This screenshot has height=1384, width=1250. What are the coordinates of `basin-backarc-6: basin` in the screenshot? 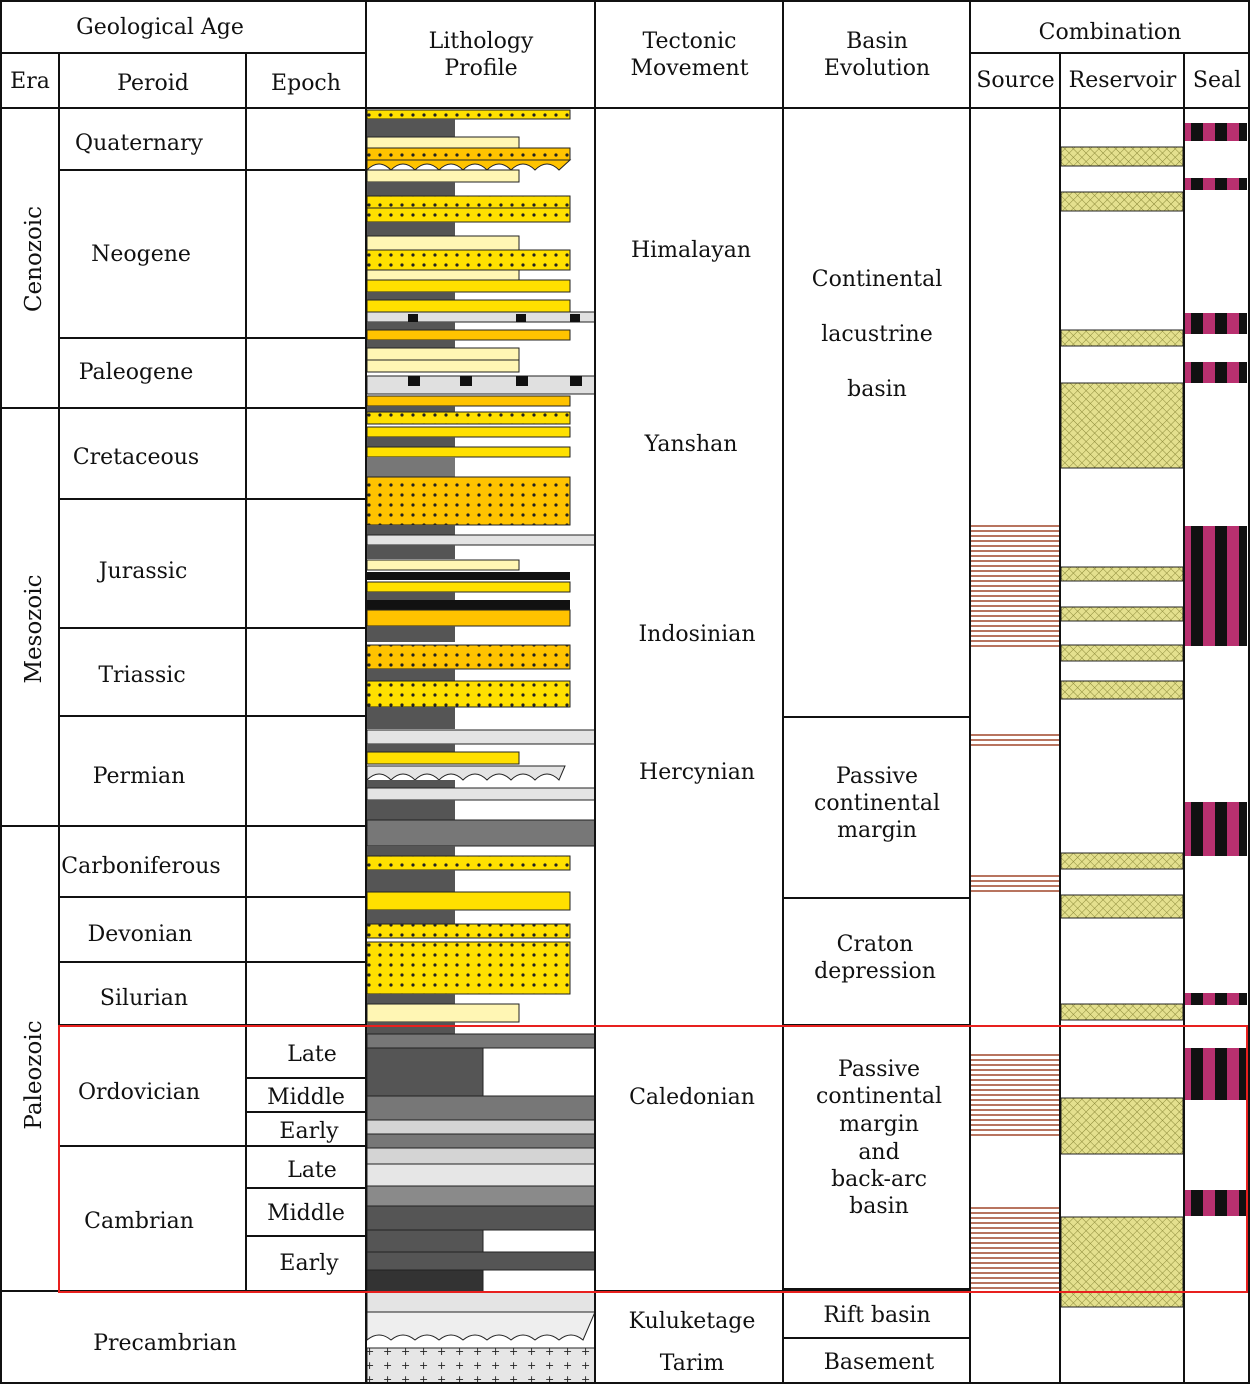 It's located at (879, 1206).